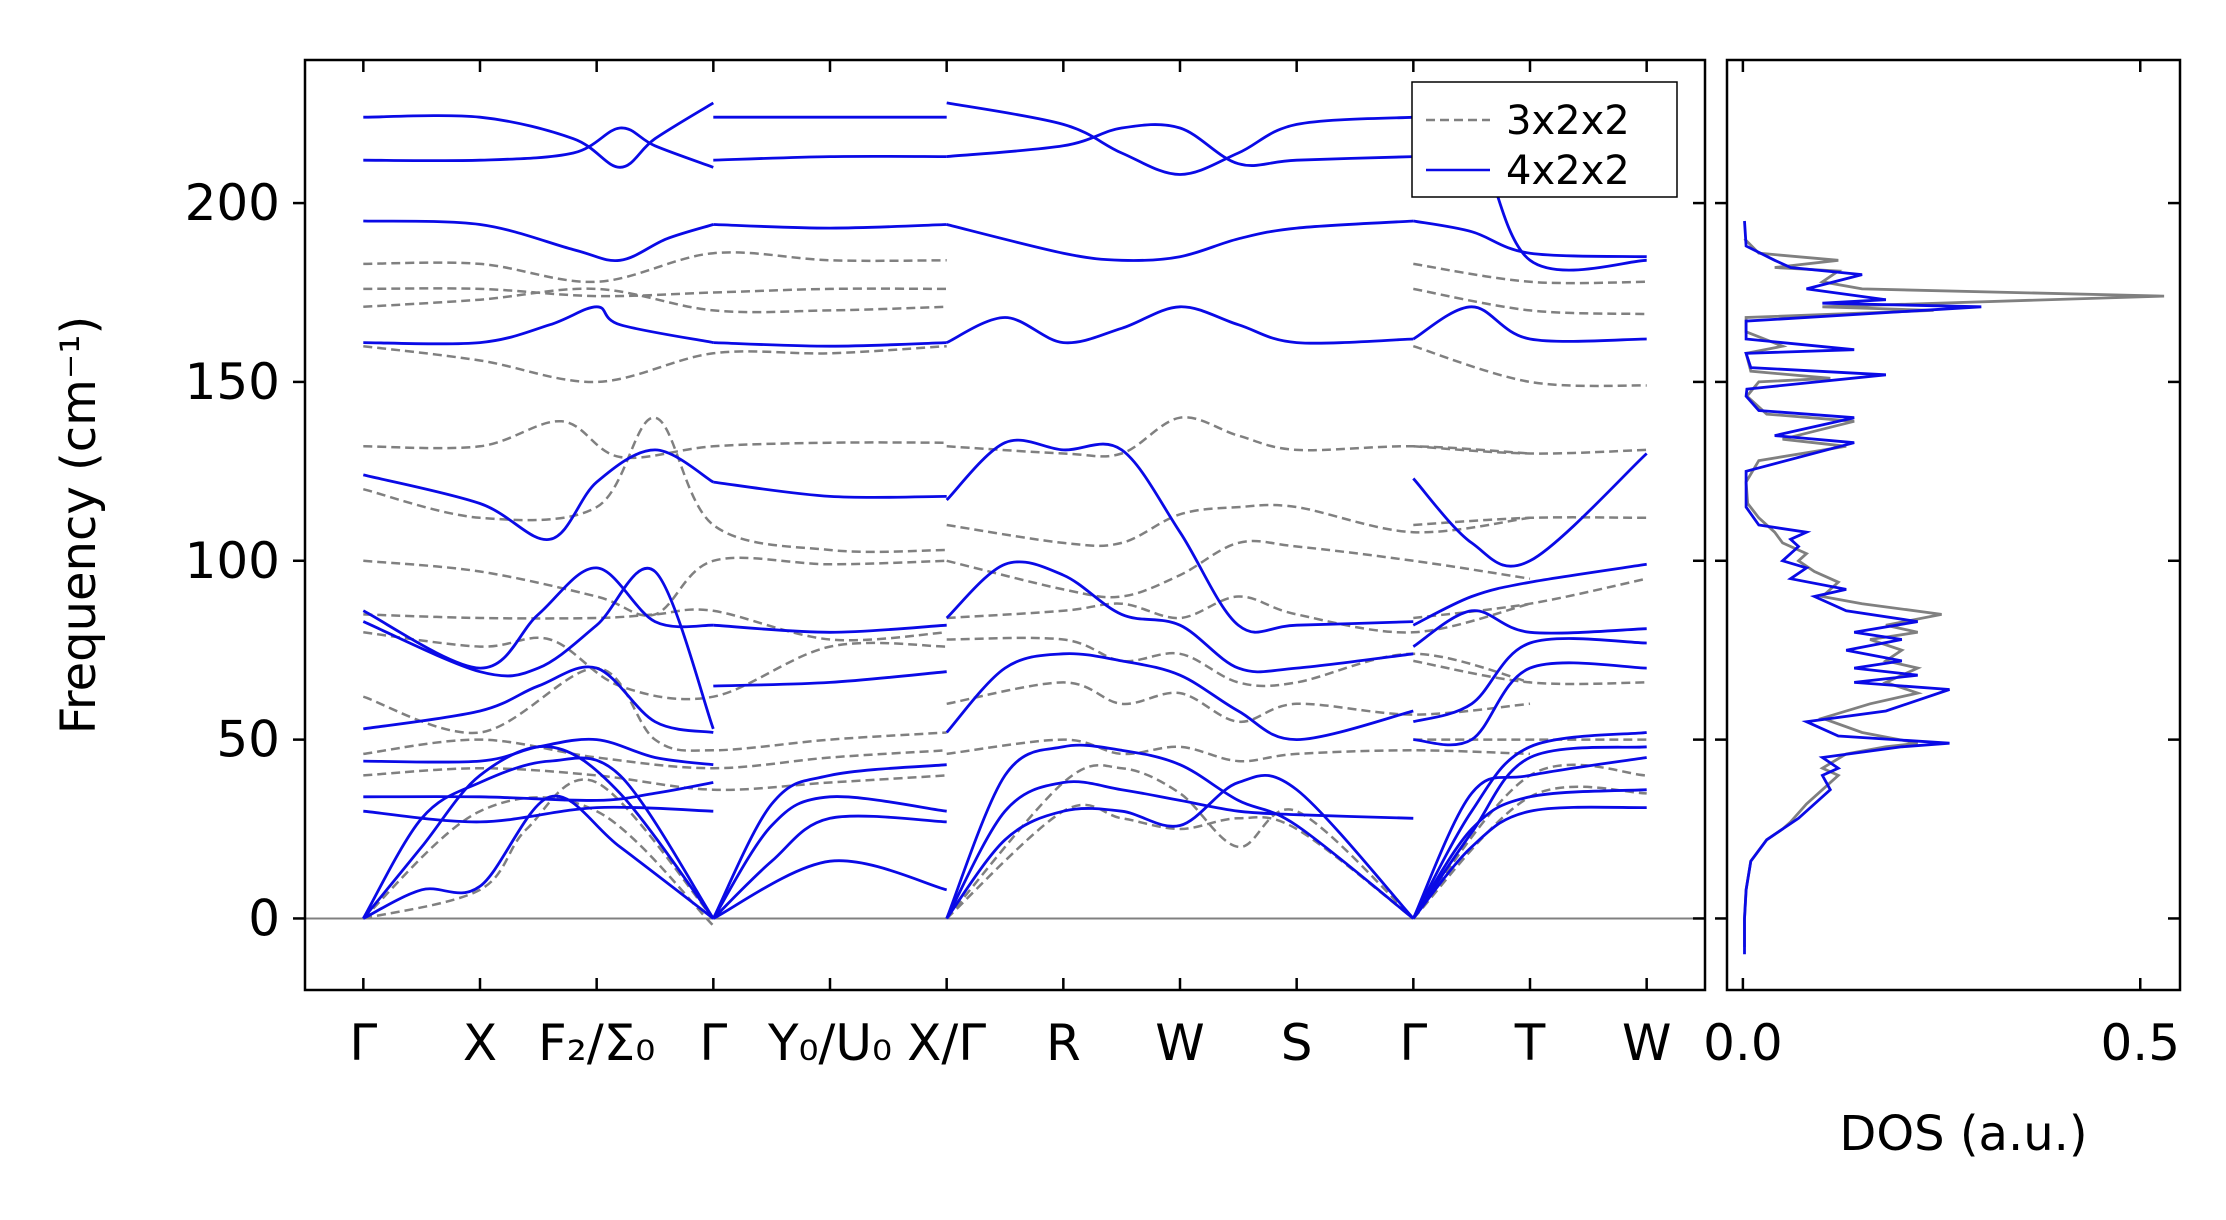 This screenshot has height=1220, width=2226. I want to click on xtick-label-4: Y₀/U₀, so click(829, 1043).